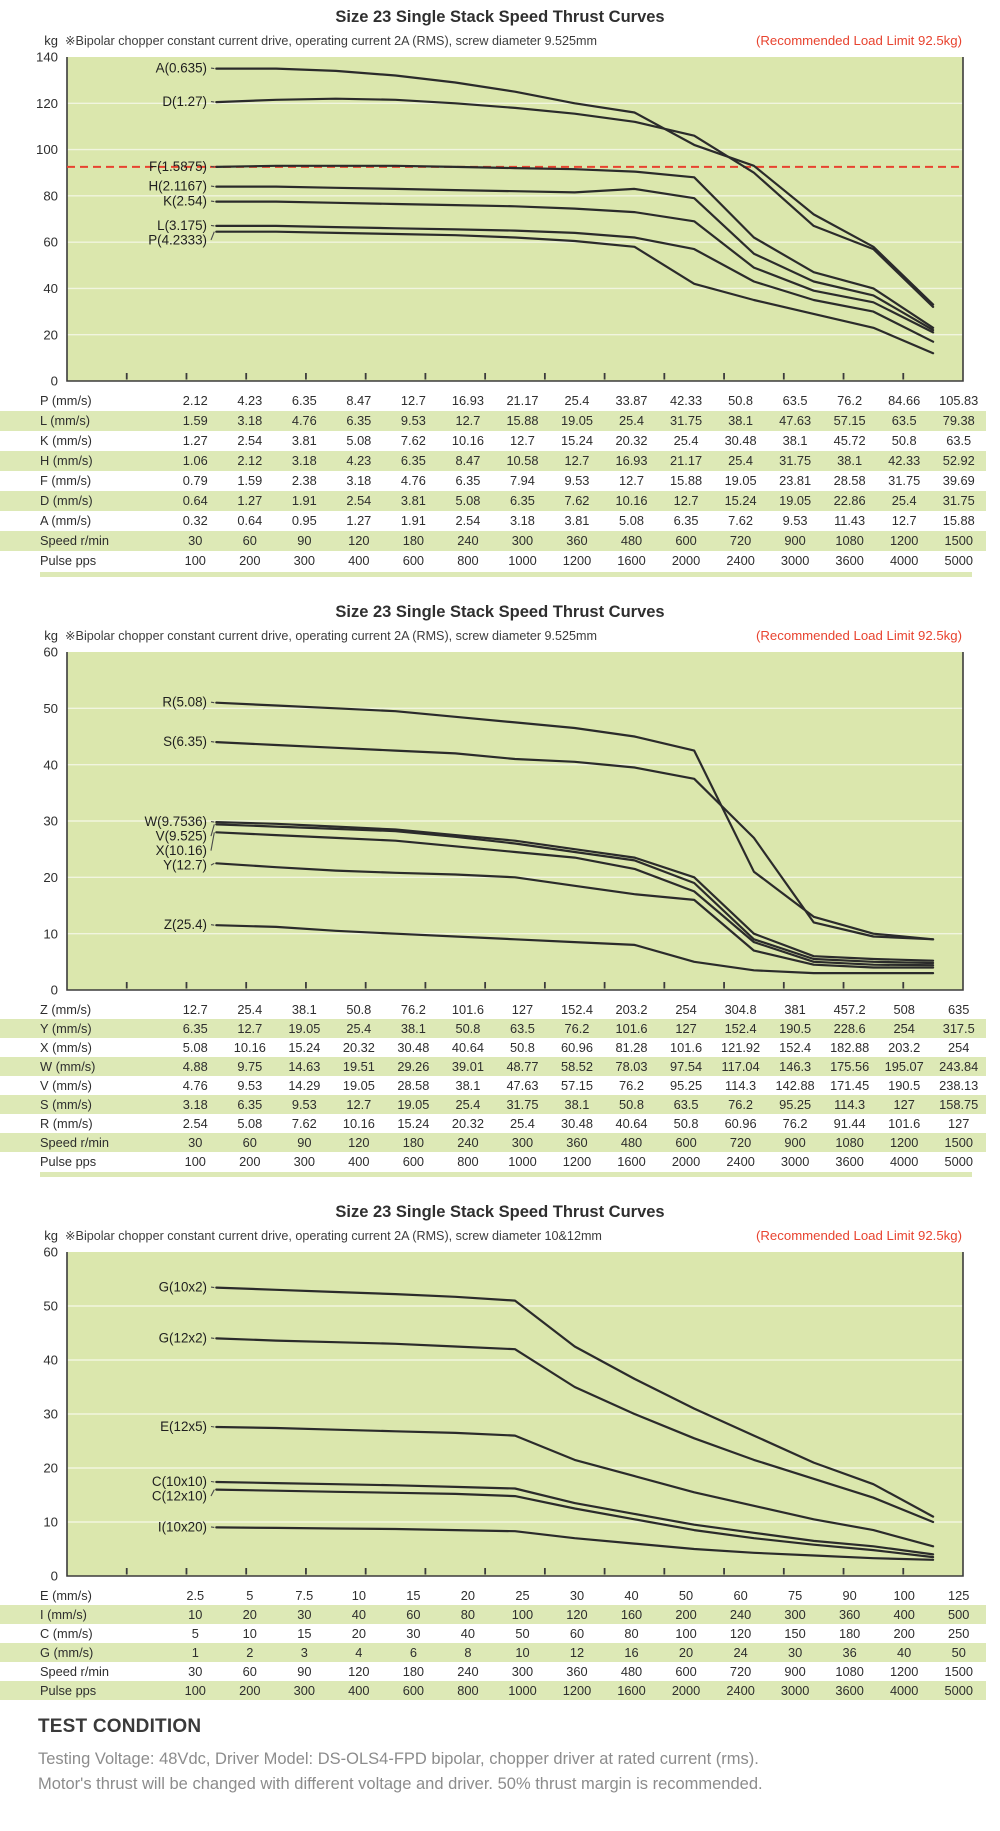 The height and width of the screenshot is (1831, 1000). I want to click on table-cell: 1600, so click(631, 1161).